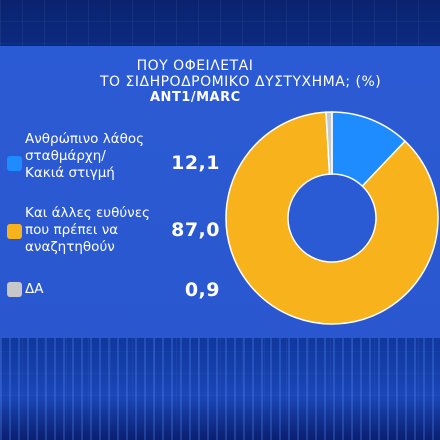 This screenshot has height=440, width=440. I want to click on legend-label-line: που πρέπει να, so click(72, 230).